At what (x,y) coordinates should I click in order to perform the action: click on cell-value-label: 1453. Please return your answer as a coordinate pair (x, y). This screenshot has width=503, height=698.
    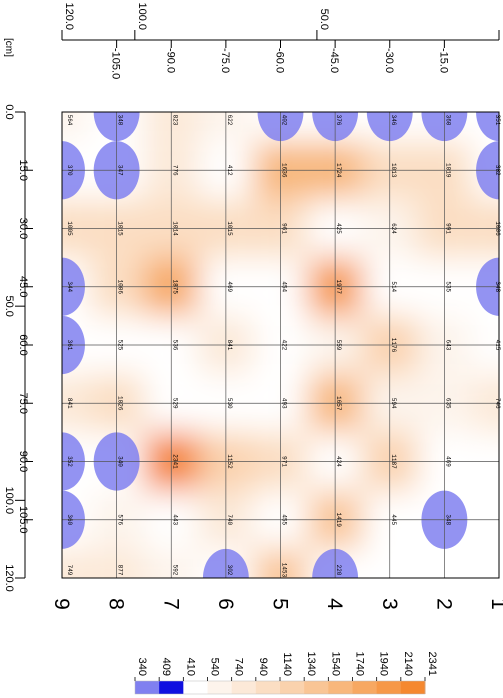
    Looking at the image, I should click on (284, 570).